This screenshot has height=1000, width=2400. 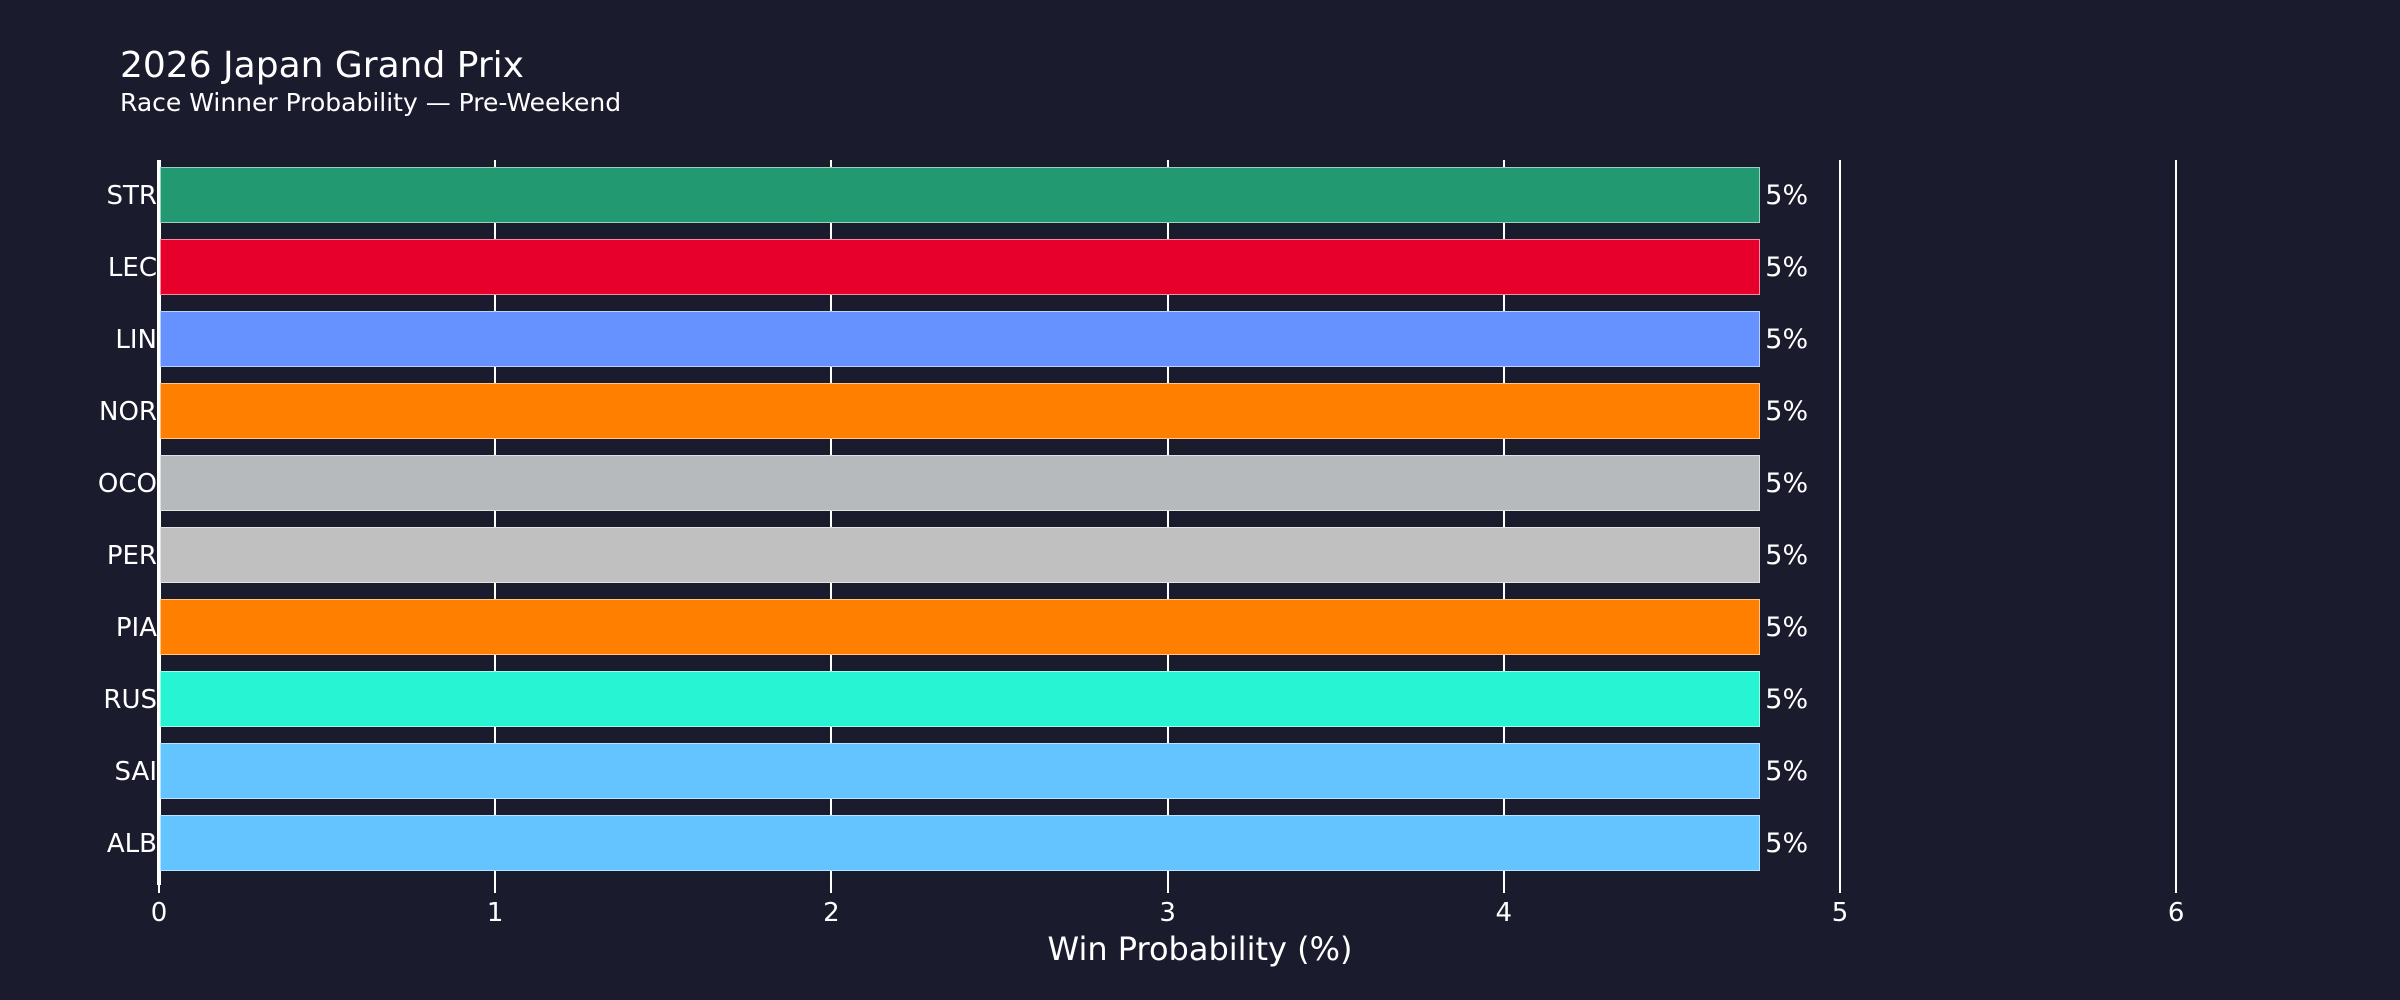 What do you see at coordinates (1167, 913) in the screenshot?
I see `x-tick-label: 3` at bounding box center [1167, 913].